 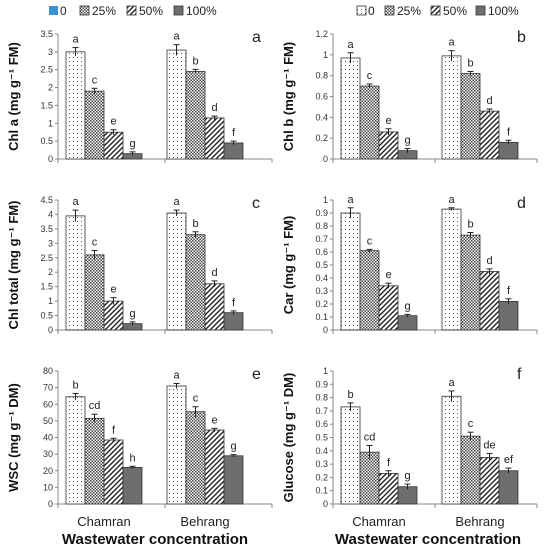 I want to click on significance-letter: cd, so click(x=95, y=406).